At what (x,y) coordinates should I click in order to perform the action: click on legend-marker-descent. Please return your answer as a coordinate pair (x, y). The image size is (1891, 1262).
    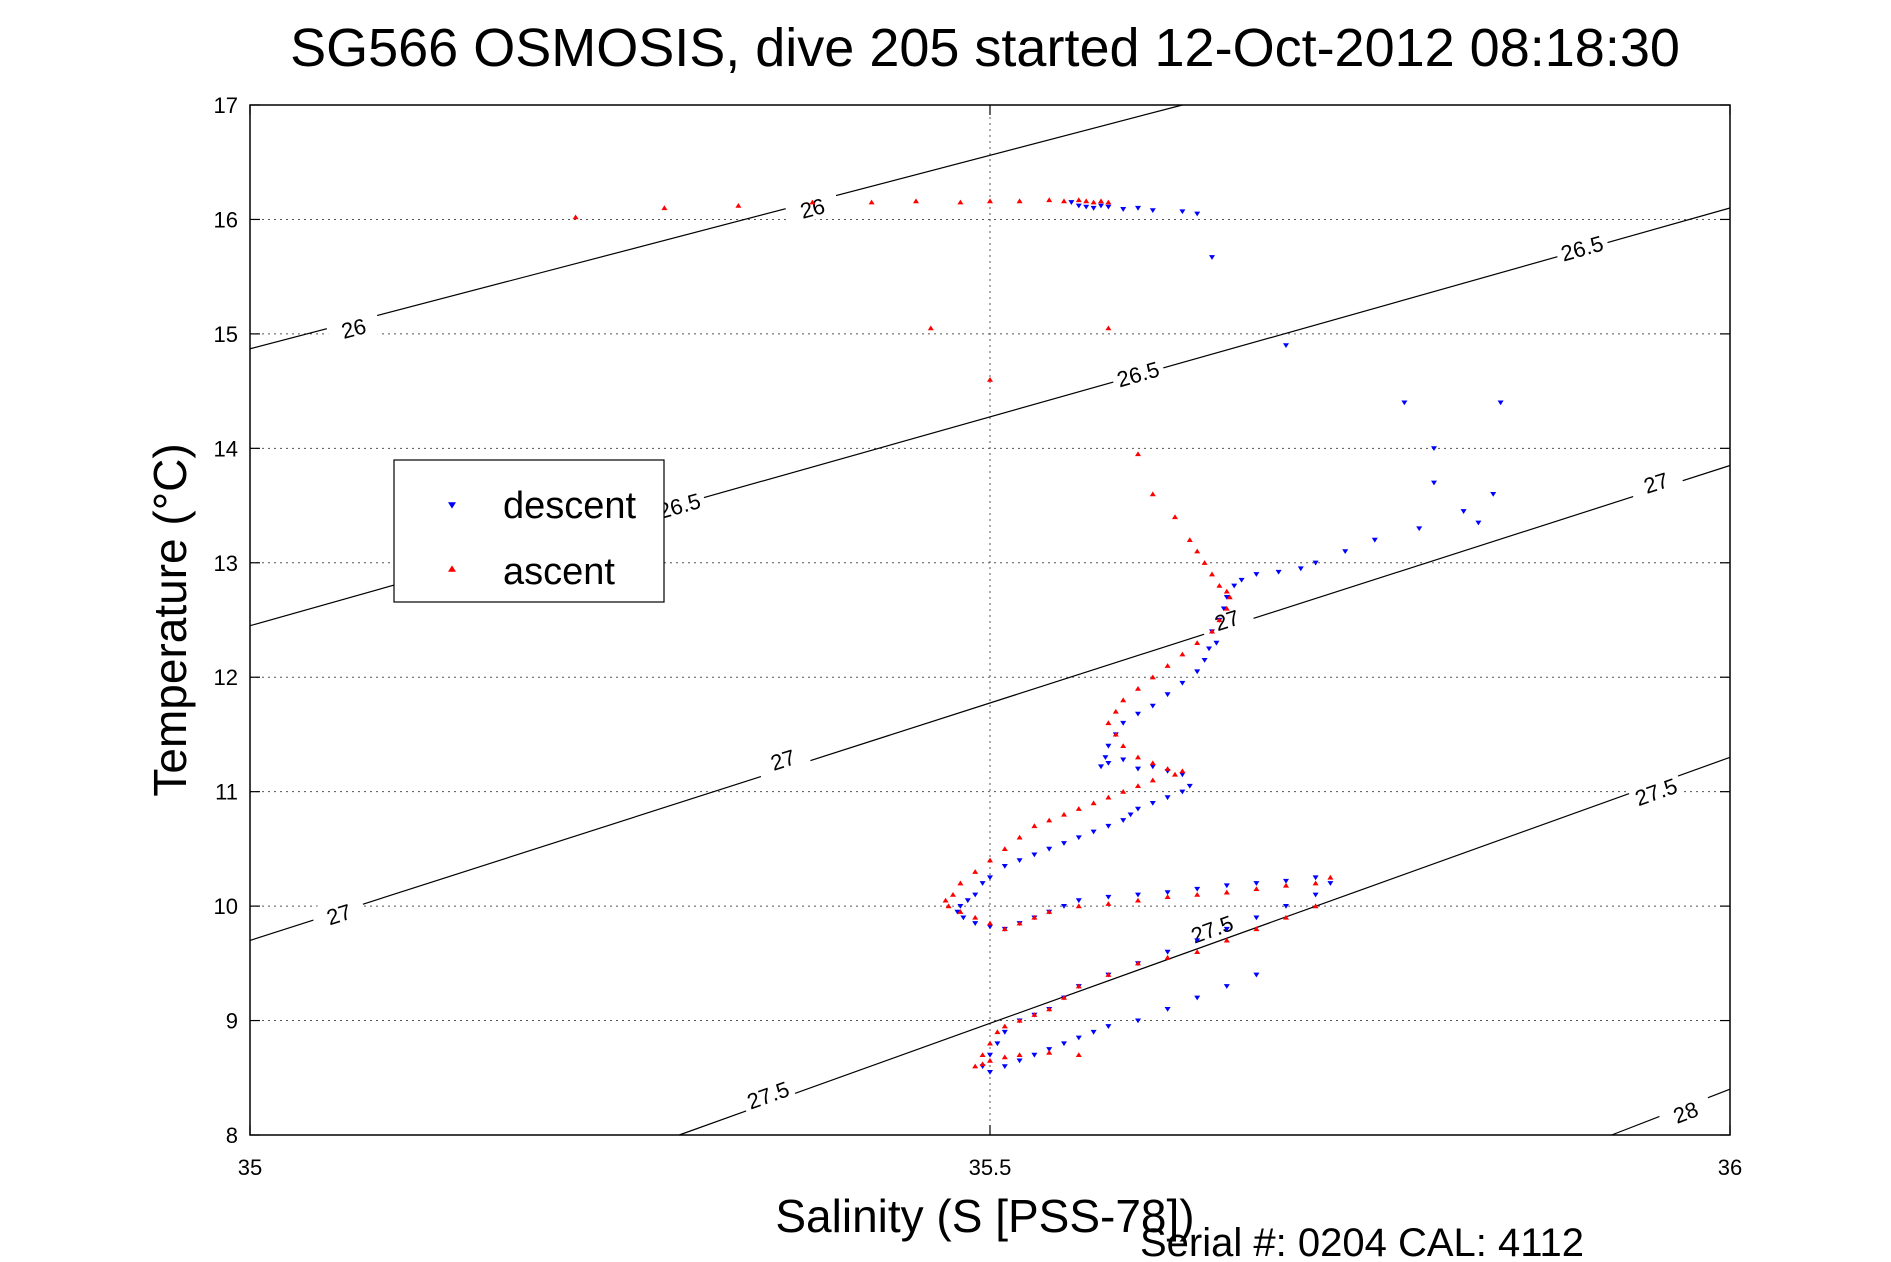
    Looking at the image, I should click on (452, 505).